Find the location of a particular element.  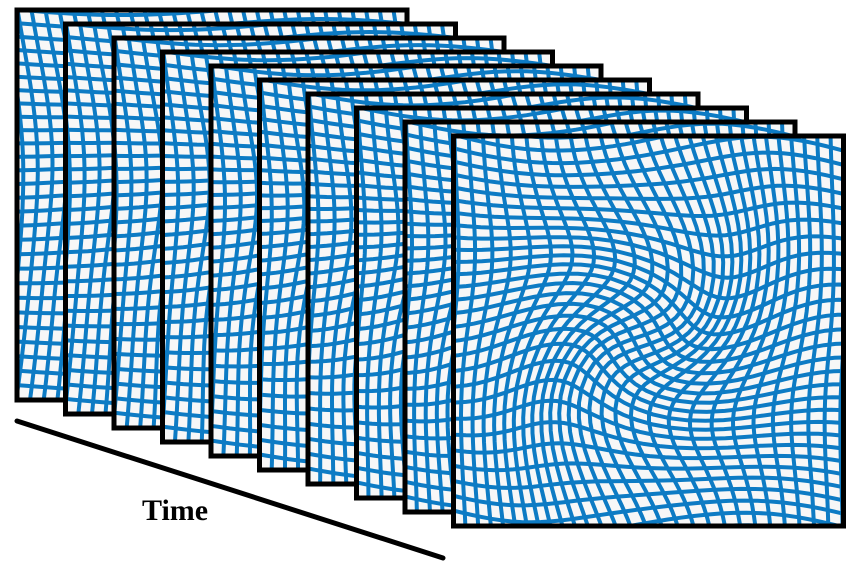

time-axis-line is located at coordinates (230, 489).